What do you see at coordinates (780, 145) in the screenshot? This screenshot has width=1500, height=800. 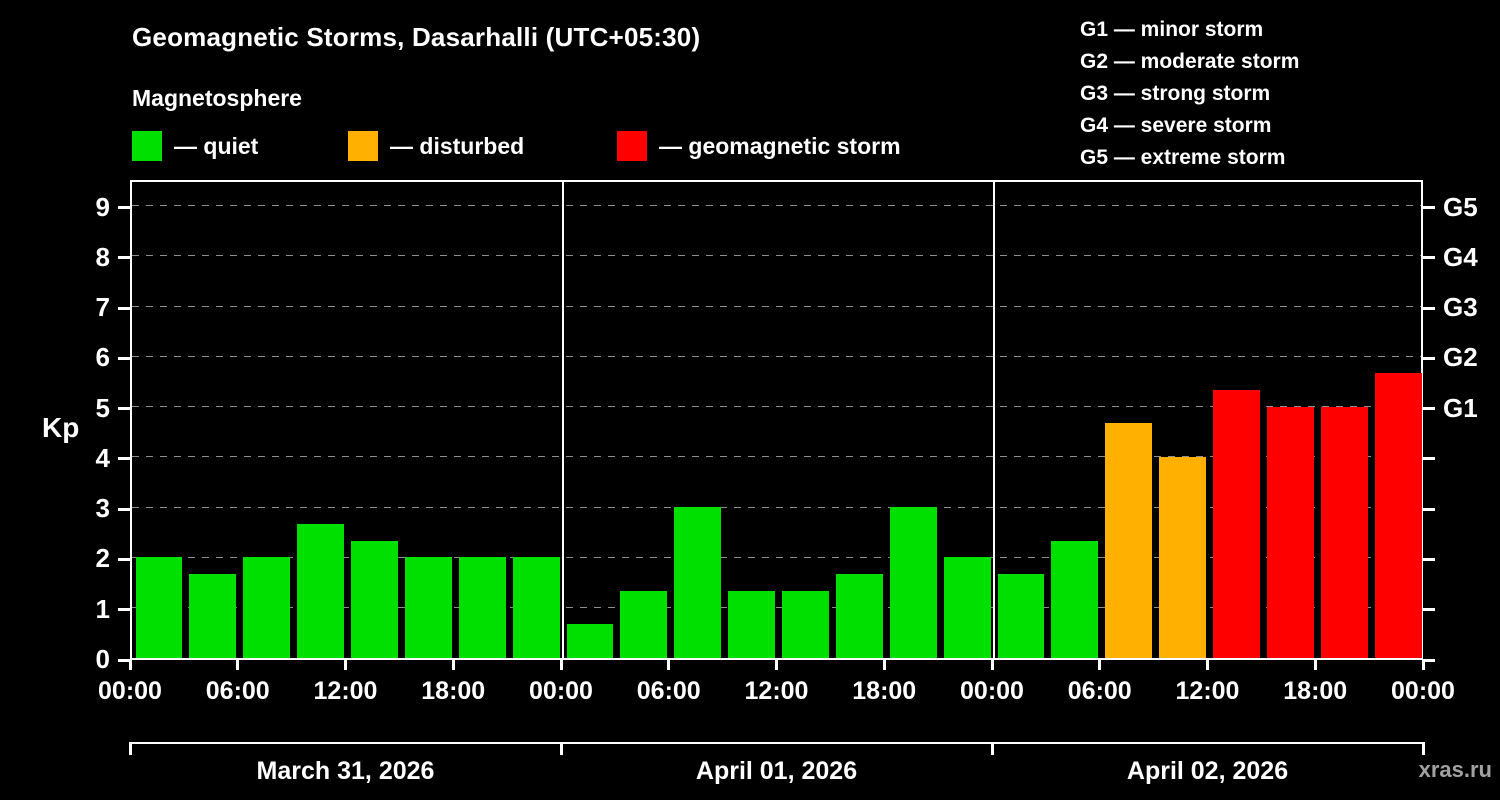 I see `legend-label-storm: — geomagnetic storm` at bounding box center [780, 145].